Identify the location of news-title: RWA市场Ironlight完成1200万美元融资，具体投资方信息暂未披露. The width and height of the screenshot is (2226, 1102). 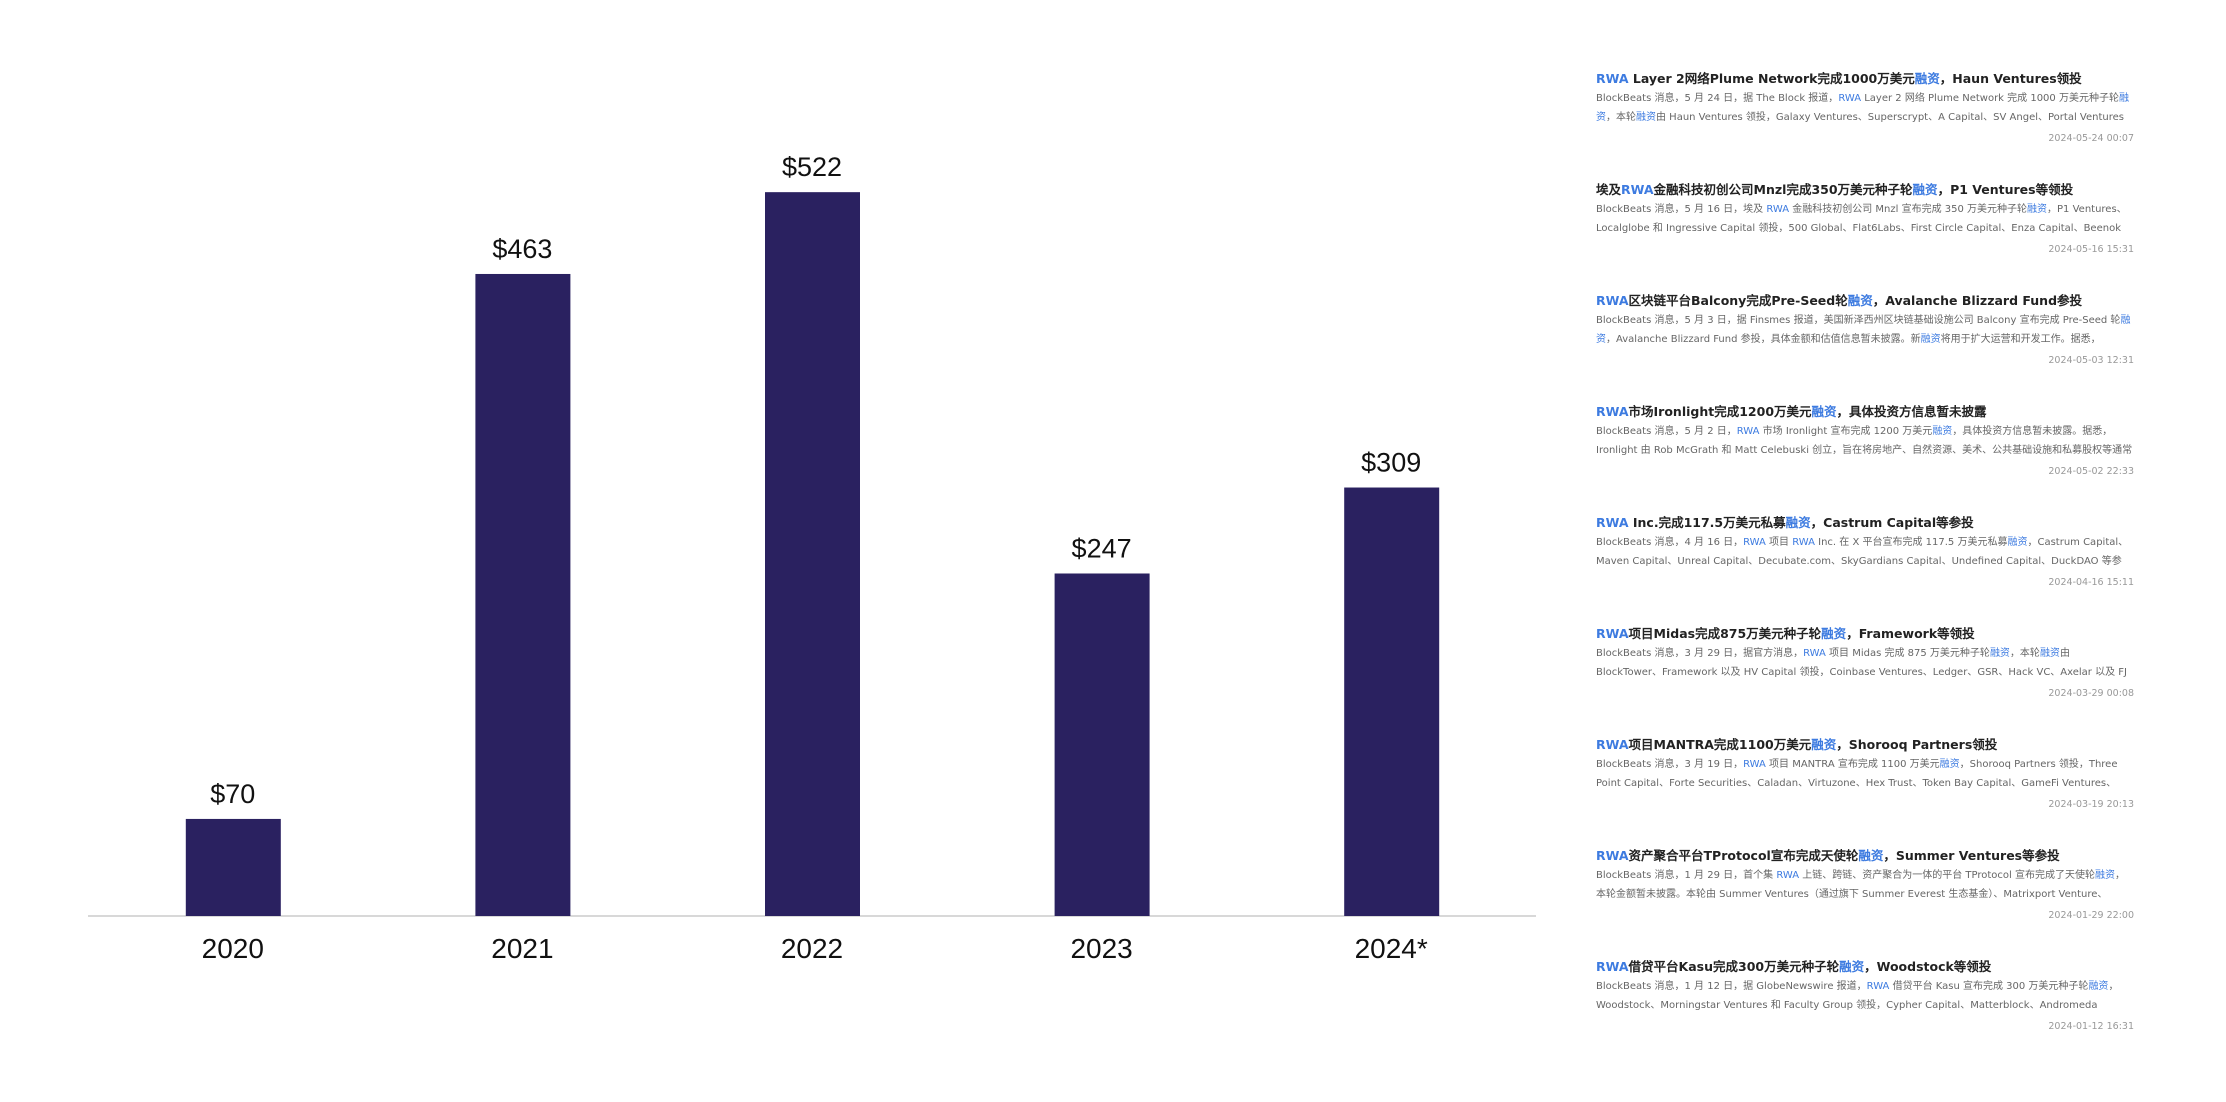
(1791, 411).